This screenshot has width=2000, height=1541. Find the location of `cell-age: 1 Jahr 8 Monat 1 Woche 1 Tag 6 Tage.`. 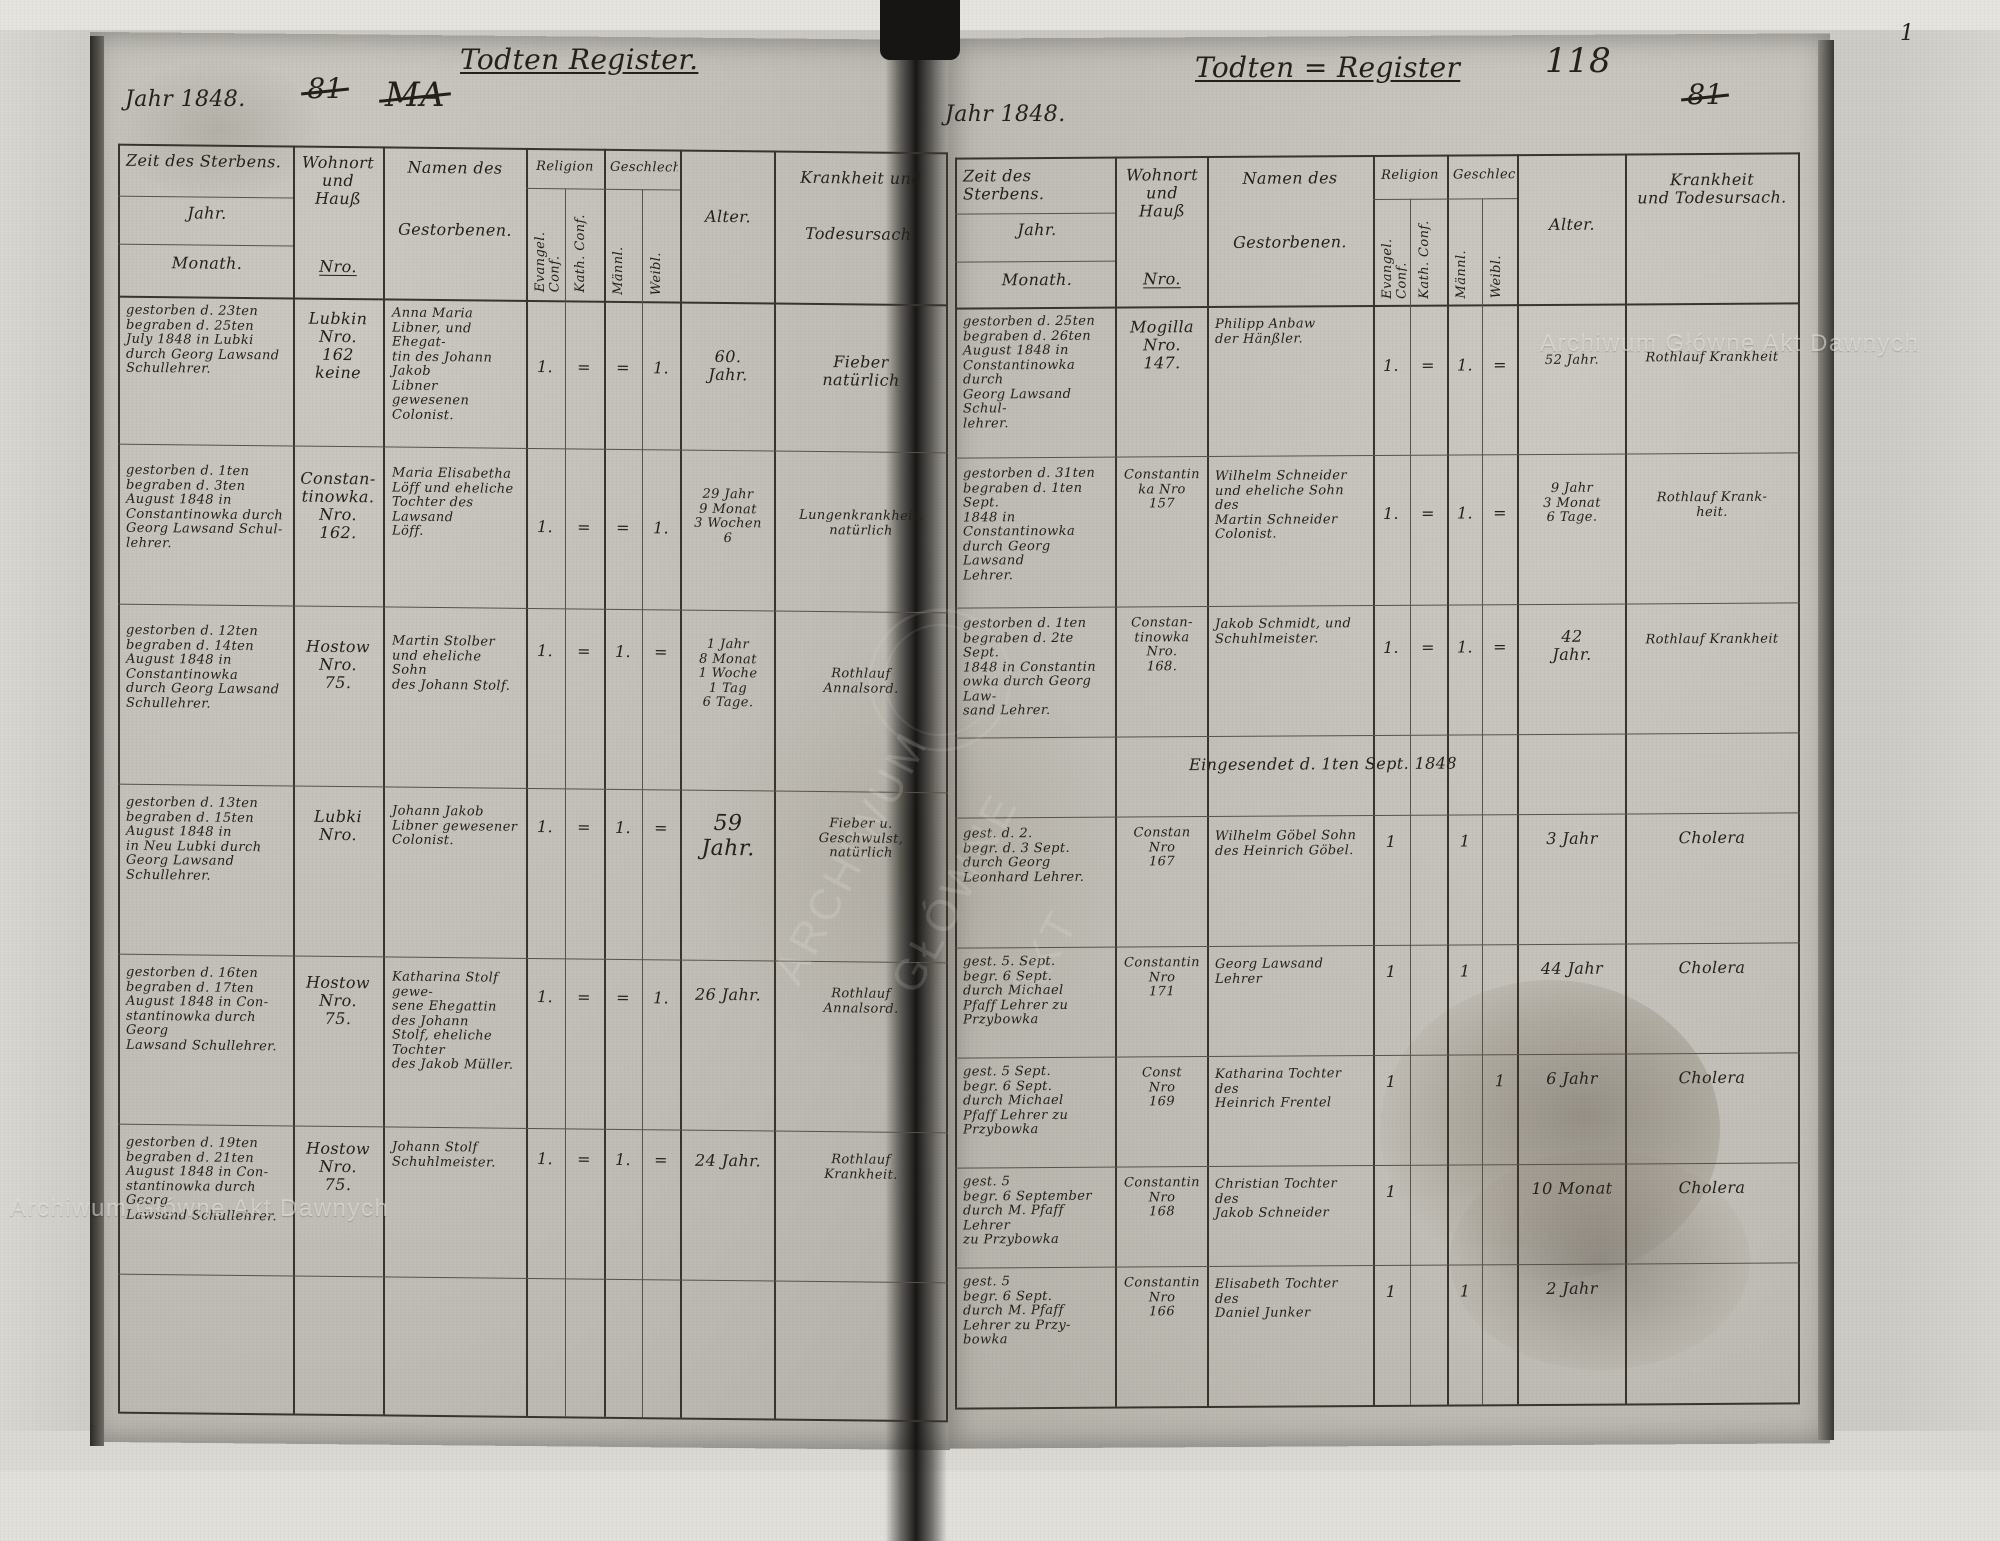

cell-age: 1 Jahr 8 Monat 1 Woche 1 Tag 6 Tage. is located at coordinates (728, 673).